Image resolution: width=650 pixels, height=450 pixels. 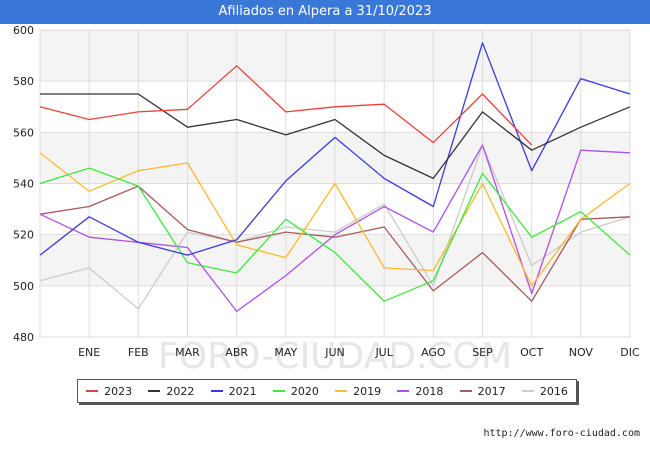 What do you see at coordinates (553, 391) in the screenshot?
I see `legend-label: 2016` at bounding box center [553, 391].